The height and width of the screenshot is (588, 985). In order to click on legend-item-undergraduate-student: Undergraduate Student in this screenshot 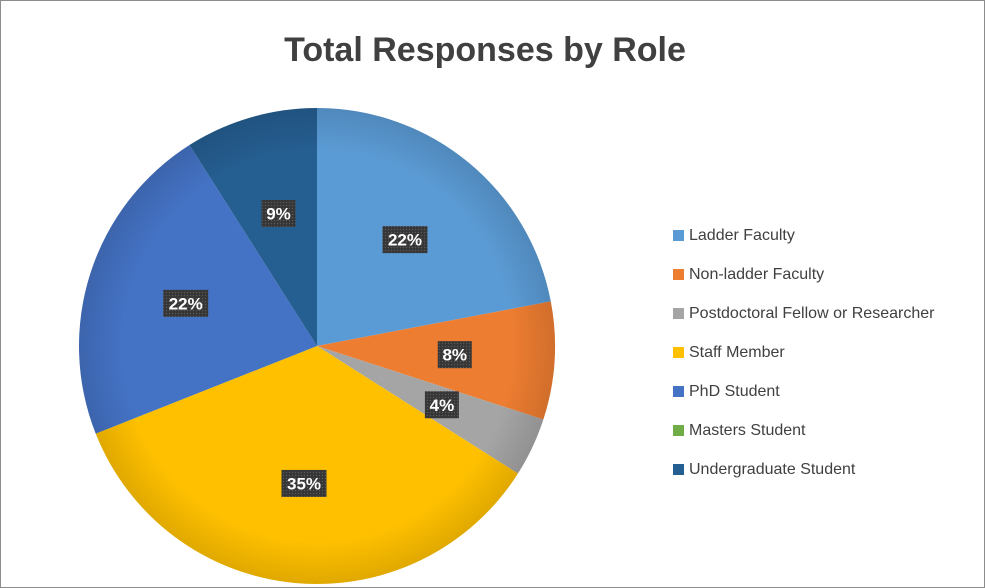, I will do `click(803, 469)`.